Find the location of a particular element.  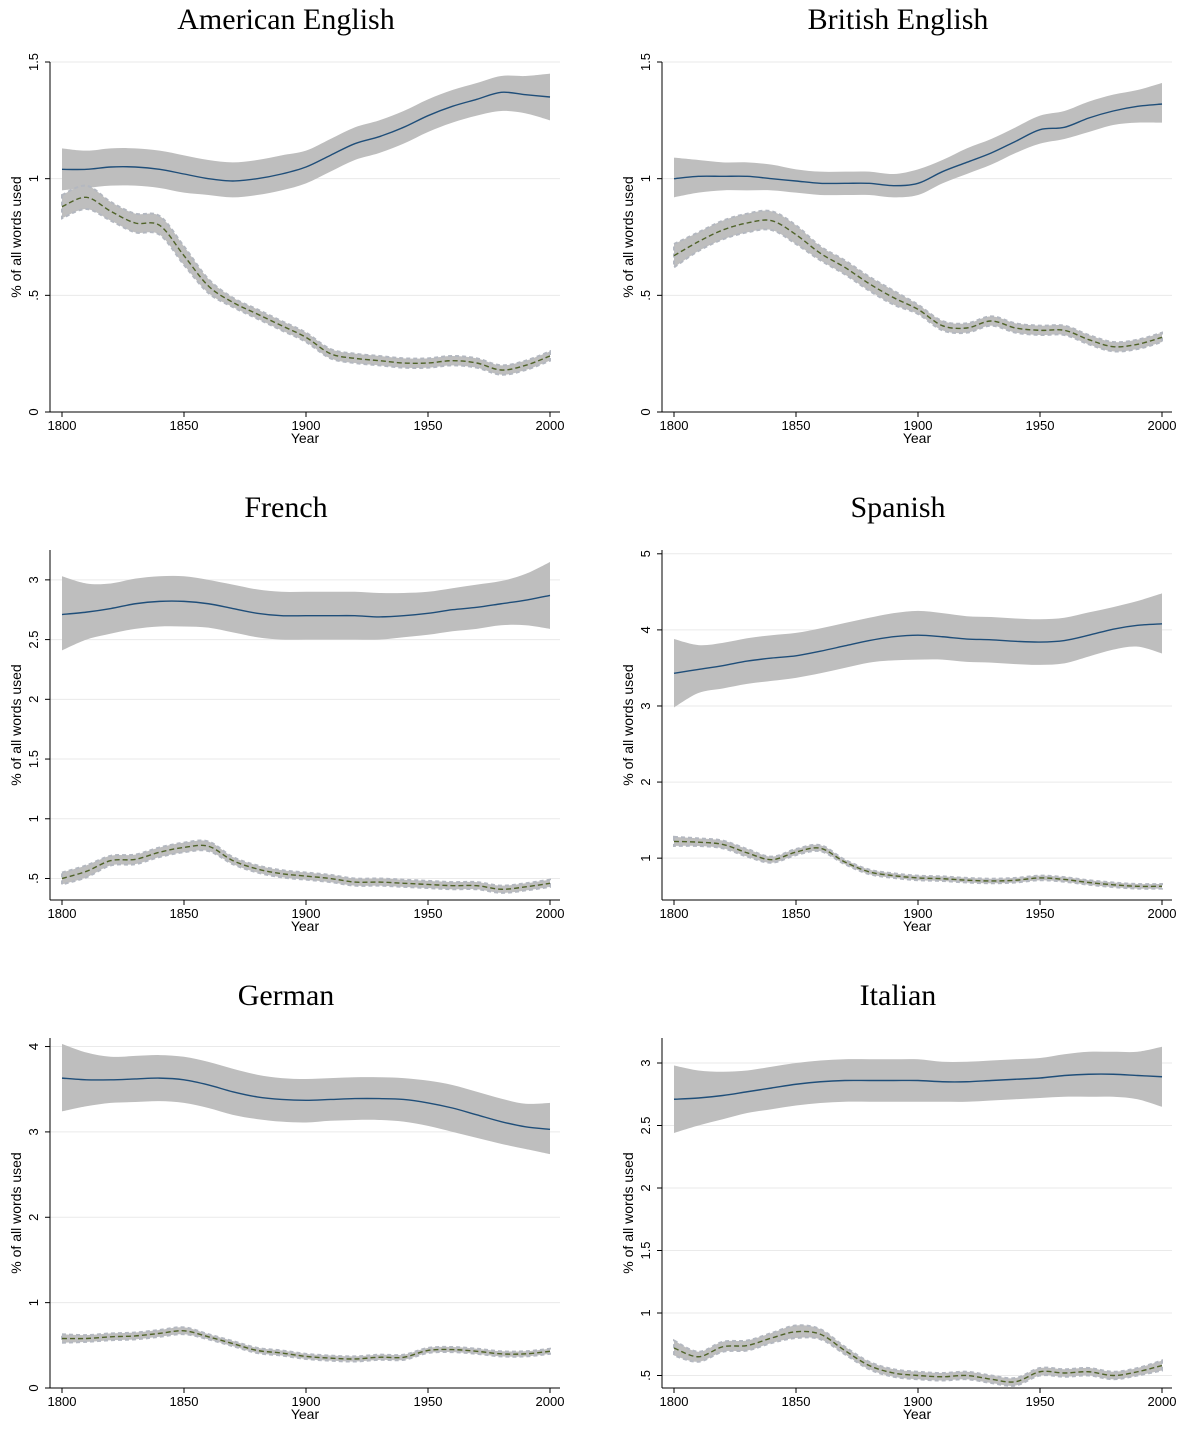

chart-title: Spanish is located at coordinates (898, 507).